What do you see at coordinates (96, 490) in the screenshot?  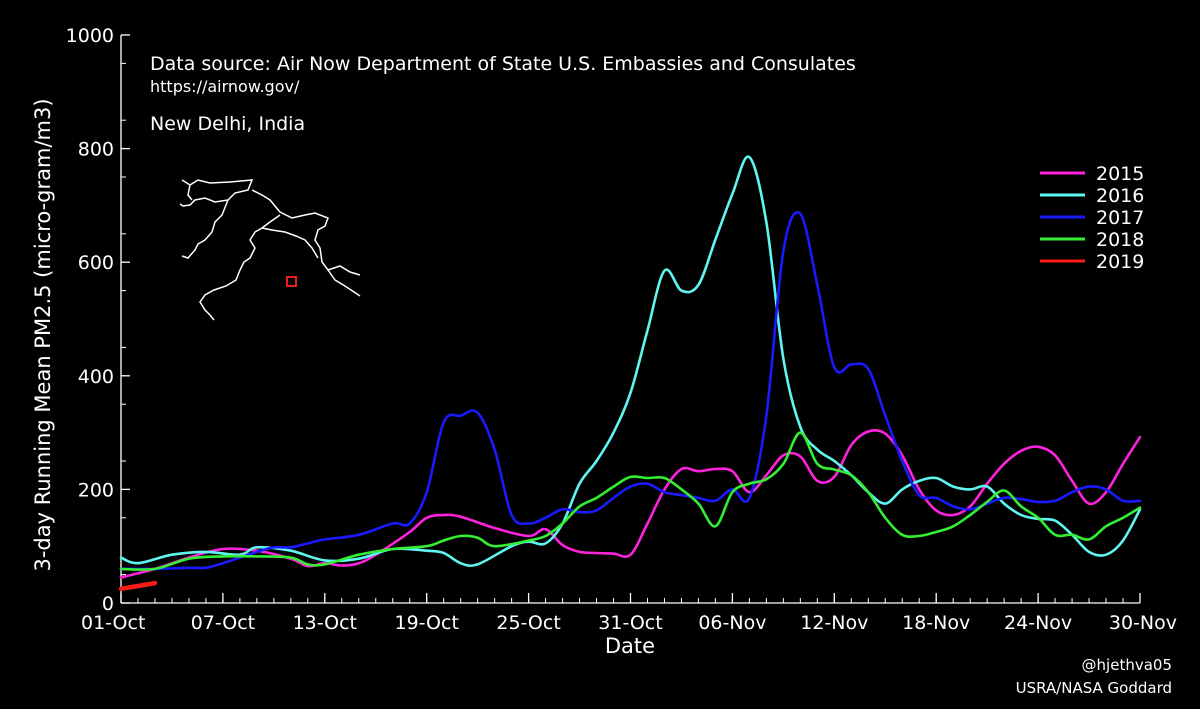 I see `y-tick-label: 200` at bounding box center [96, 490].